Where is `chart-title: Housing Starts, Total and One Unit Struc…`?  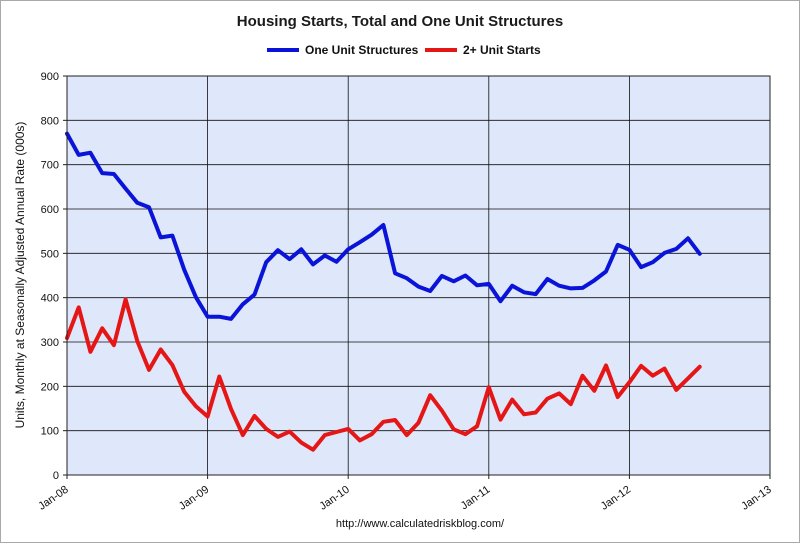 chart-title: Housing Starts, Total and One Unit Struc… is located at coordinates (400, 21).